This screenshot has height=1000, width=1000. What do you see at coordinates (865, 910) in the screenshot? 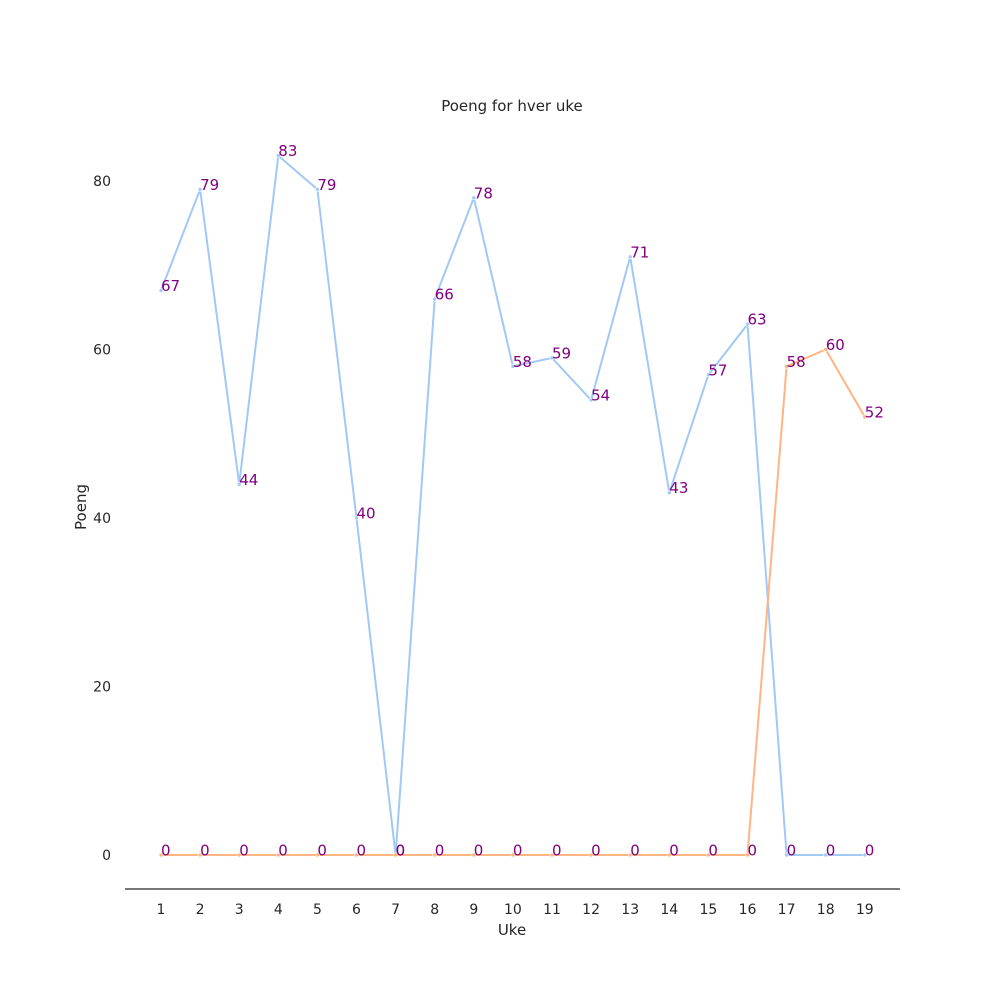
I see `x-tick-label: 19` at bounding box center [865, 910].